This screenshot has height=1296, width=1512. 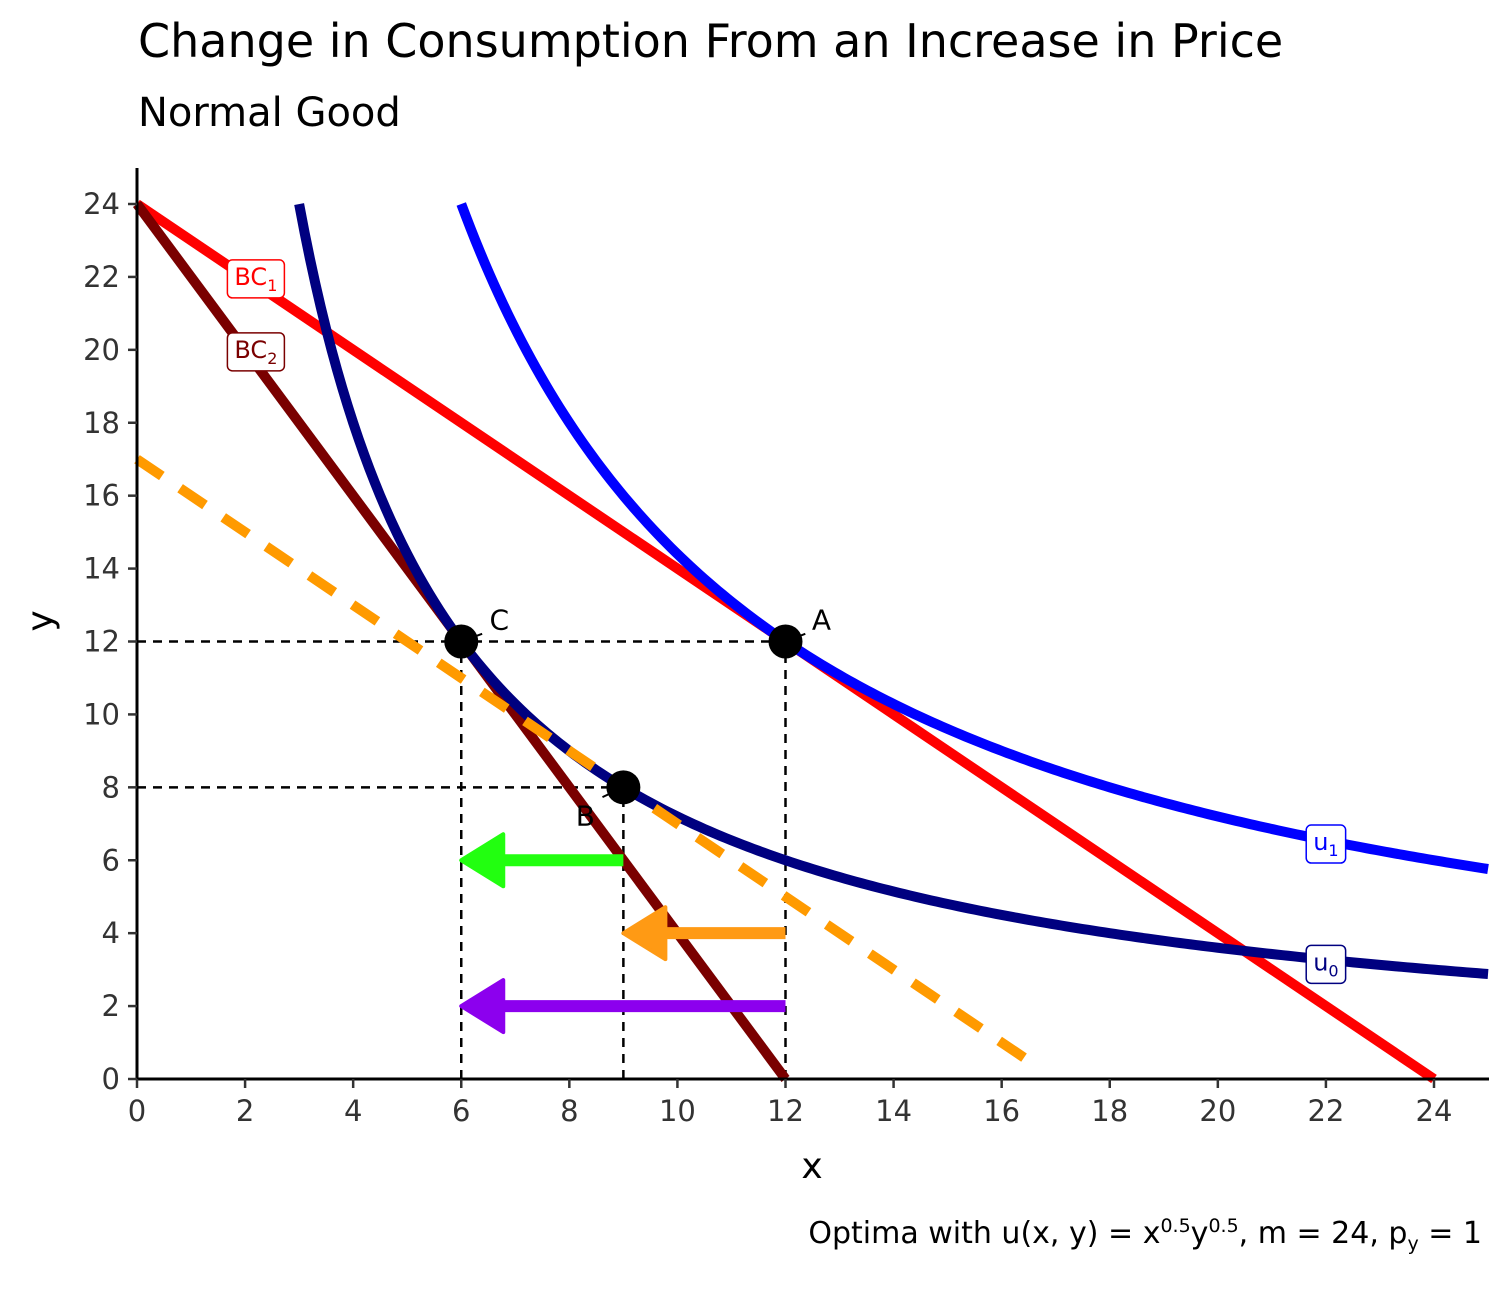 I want to click on x-tick-label-0: 0, so click(x=137, y=1111).